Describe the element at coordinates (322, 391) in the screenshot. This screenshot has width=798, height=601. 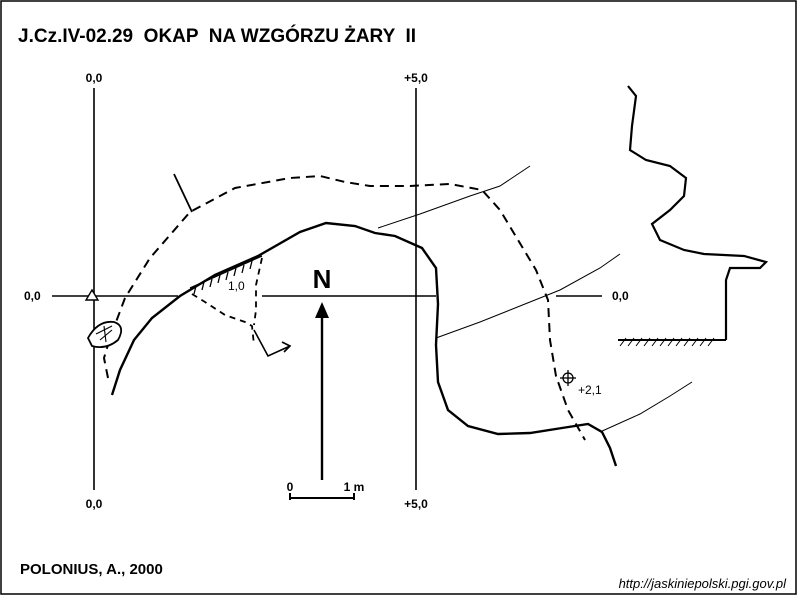
I see `north-arrow` at that location.